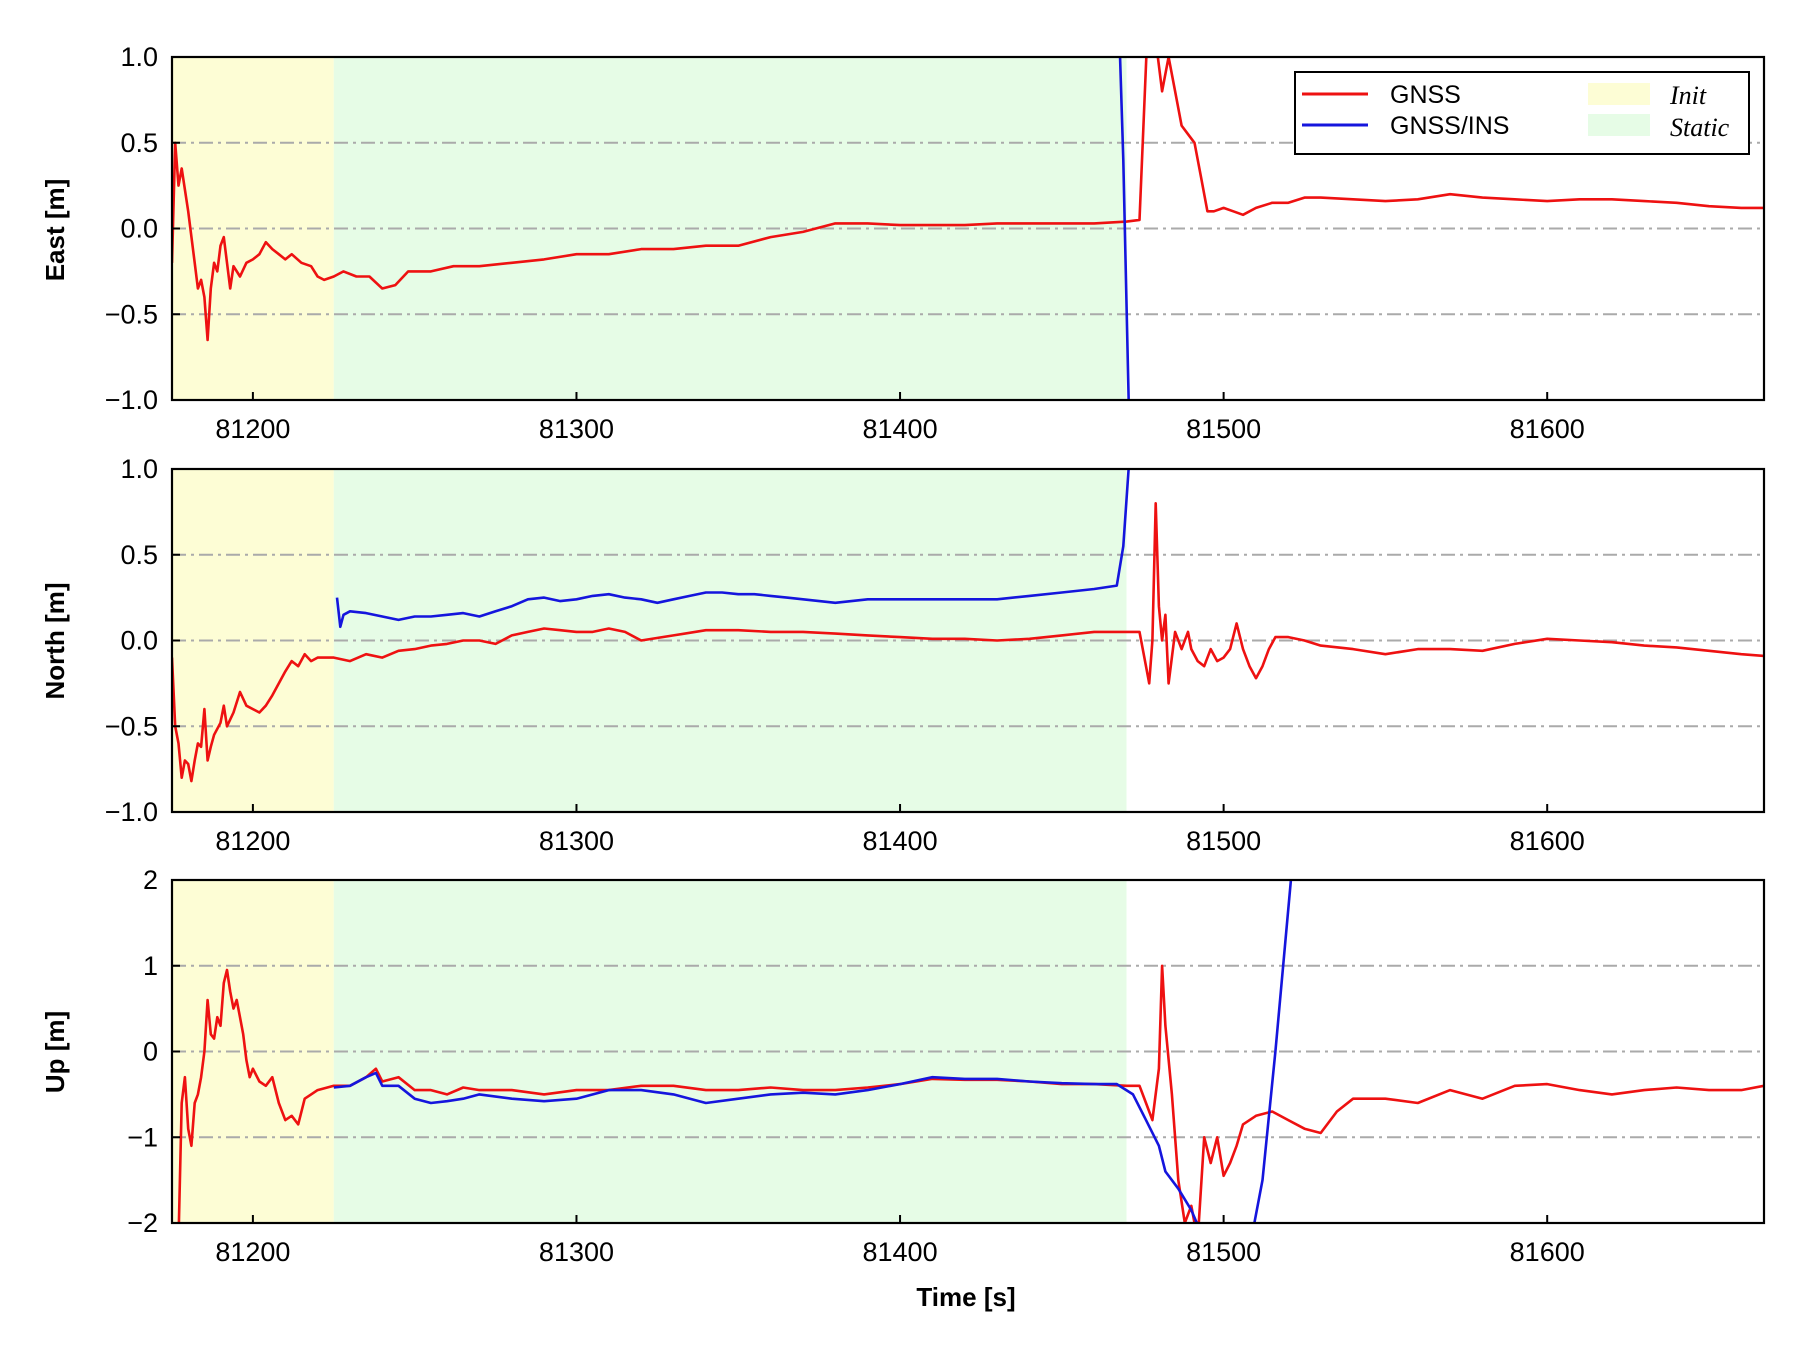  I want to click on north-y-tick-label: −0.5, so click(131, 726).